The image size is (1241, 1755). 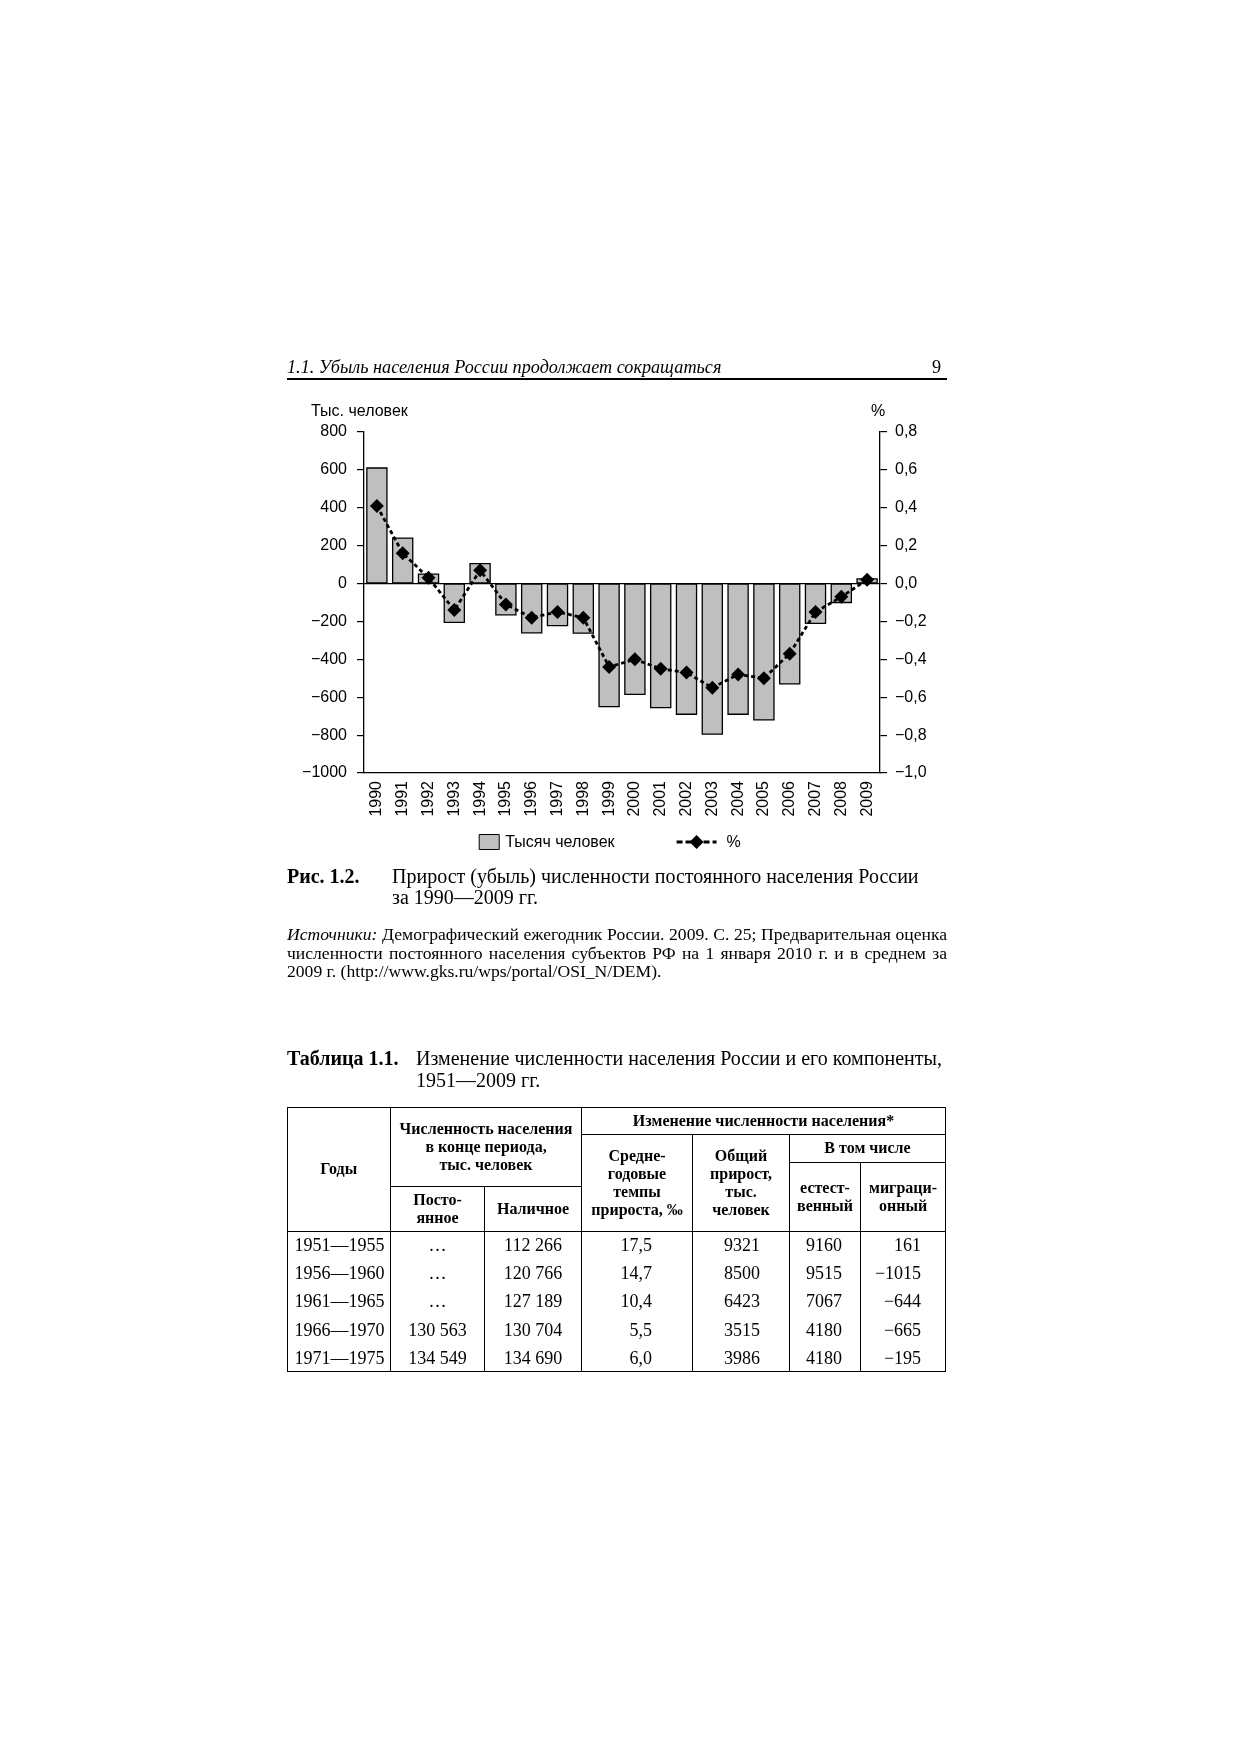 What do you see at coordinates (789, 798) in the screenshot?
I see `x-tick-label: 2006` at bounding box center [789, 798].